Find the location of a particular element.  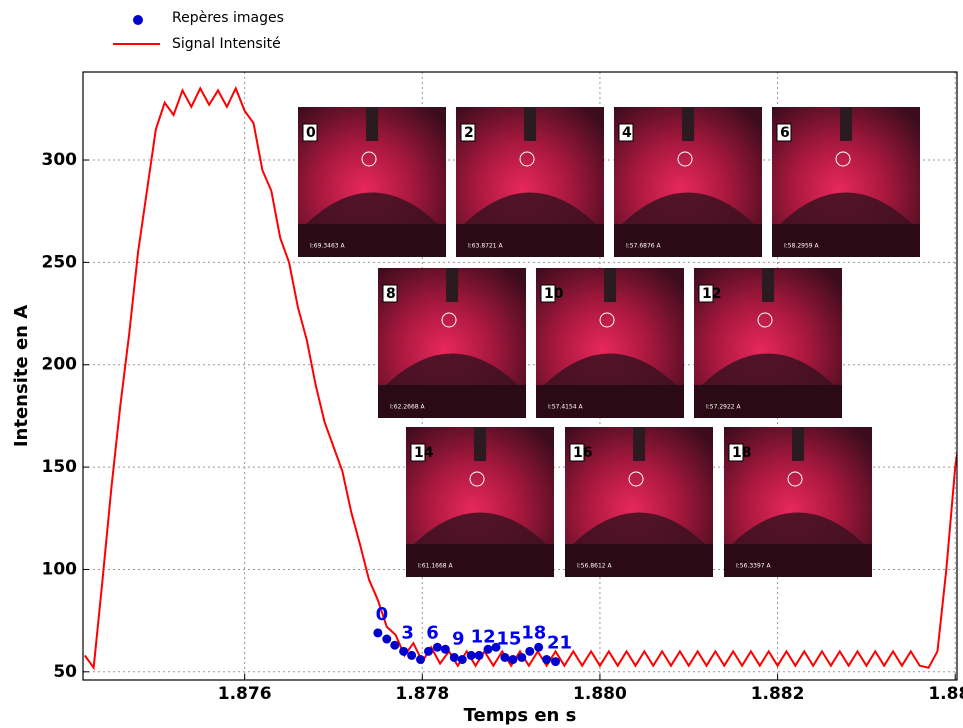

x-tick-label: 1.884 is located at coordinates (945, 694).